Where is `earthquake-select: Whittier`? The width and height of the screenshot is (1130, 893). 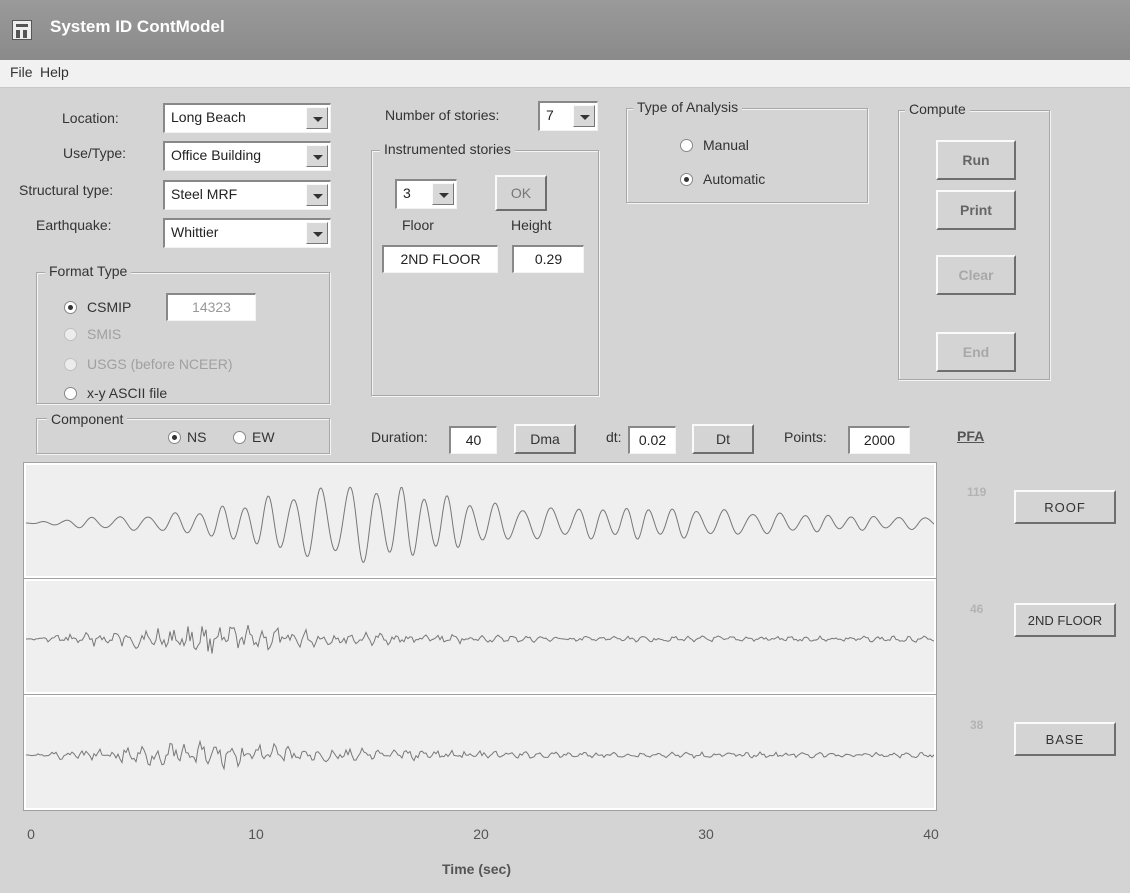 earthquake-select: Whittier is located at coordinates (247, 233).